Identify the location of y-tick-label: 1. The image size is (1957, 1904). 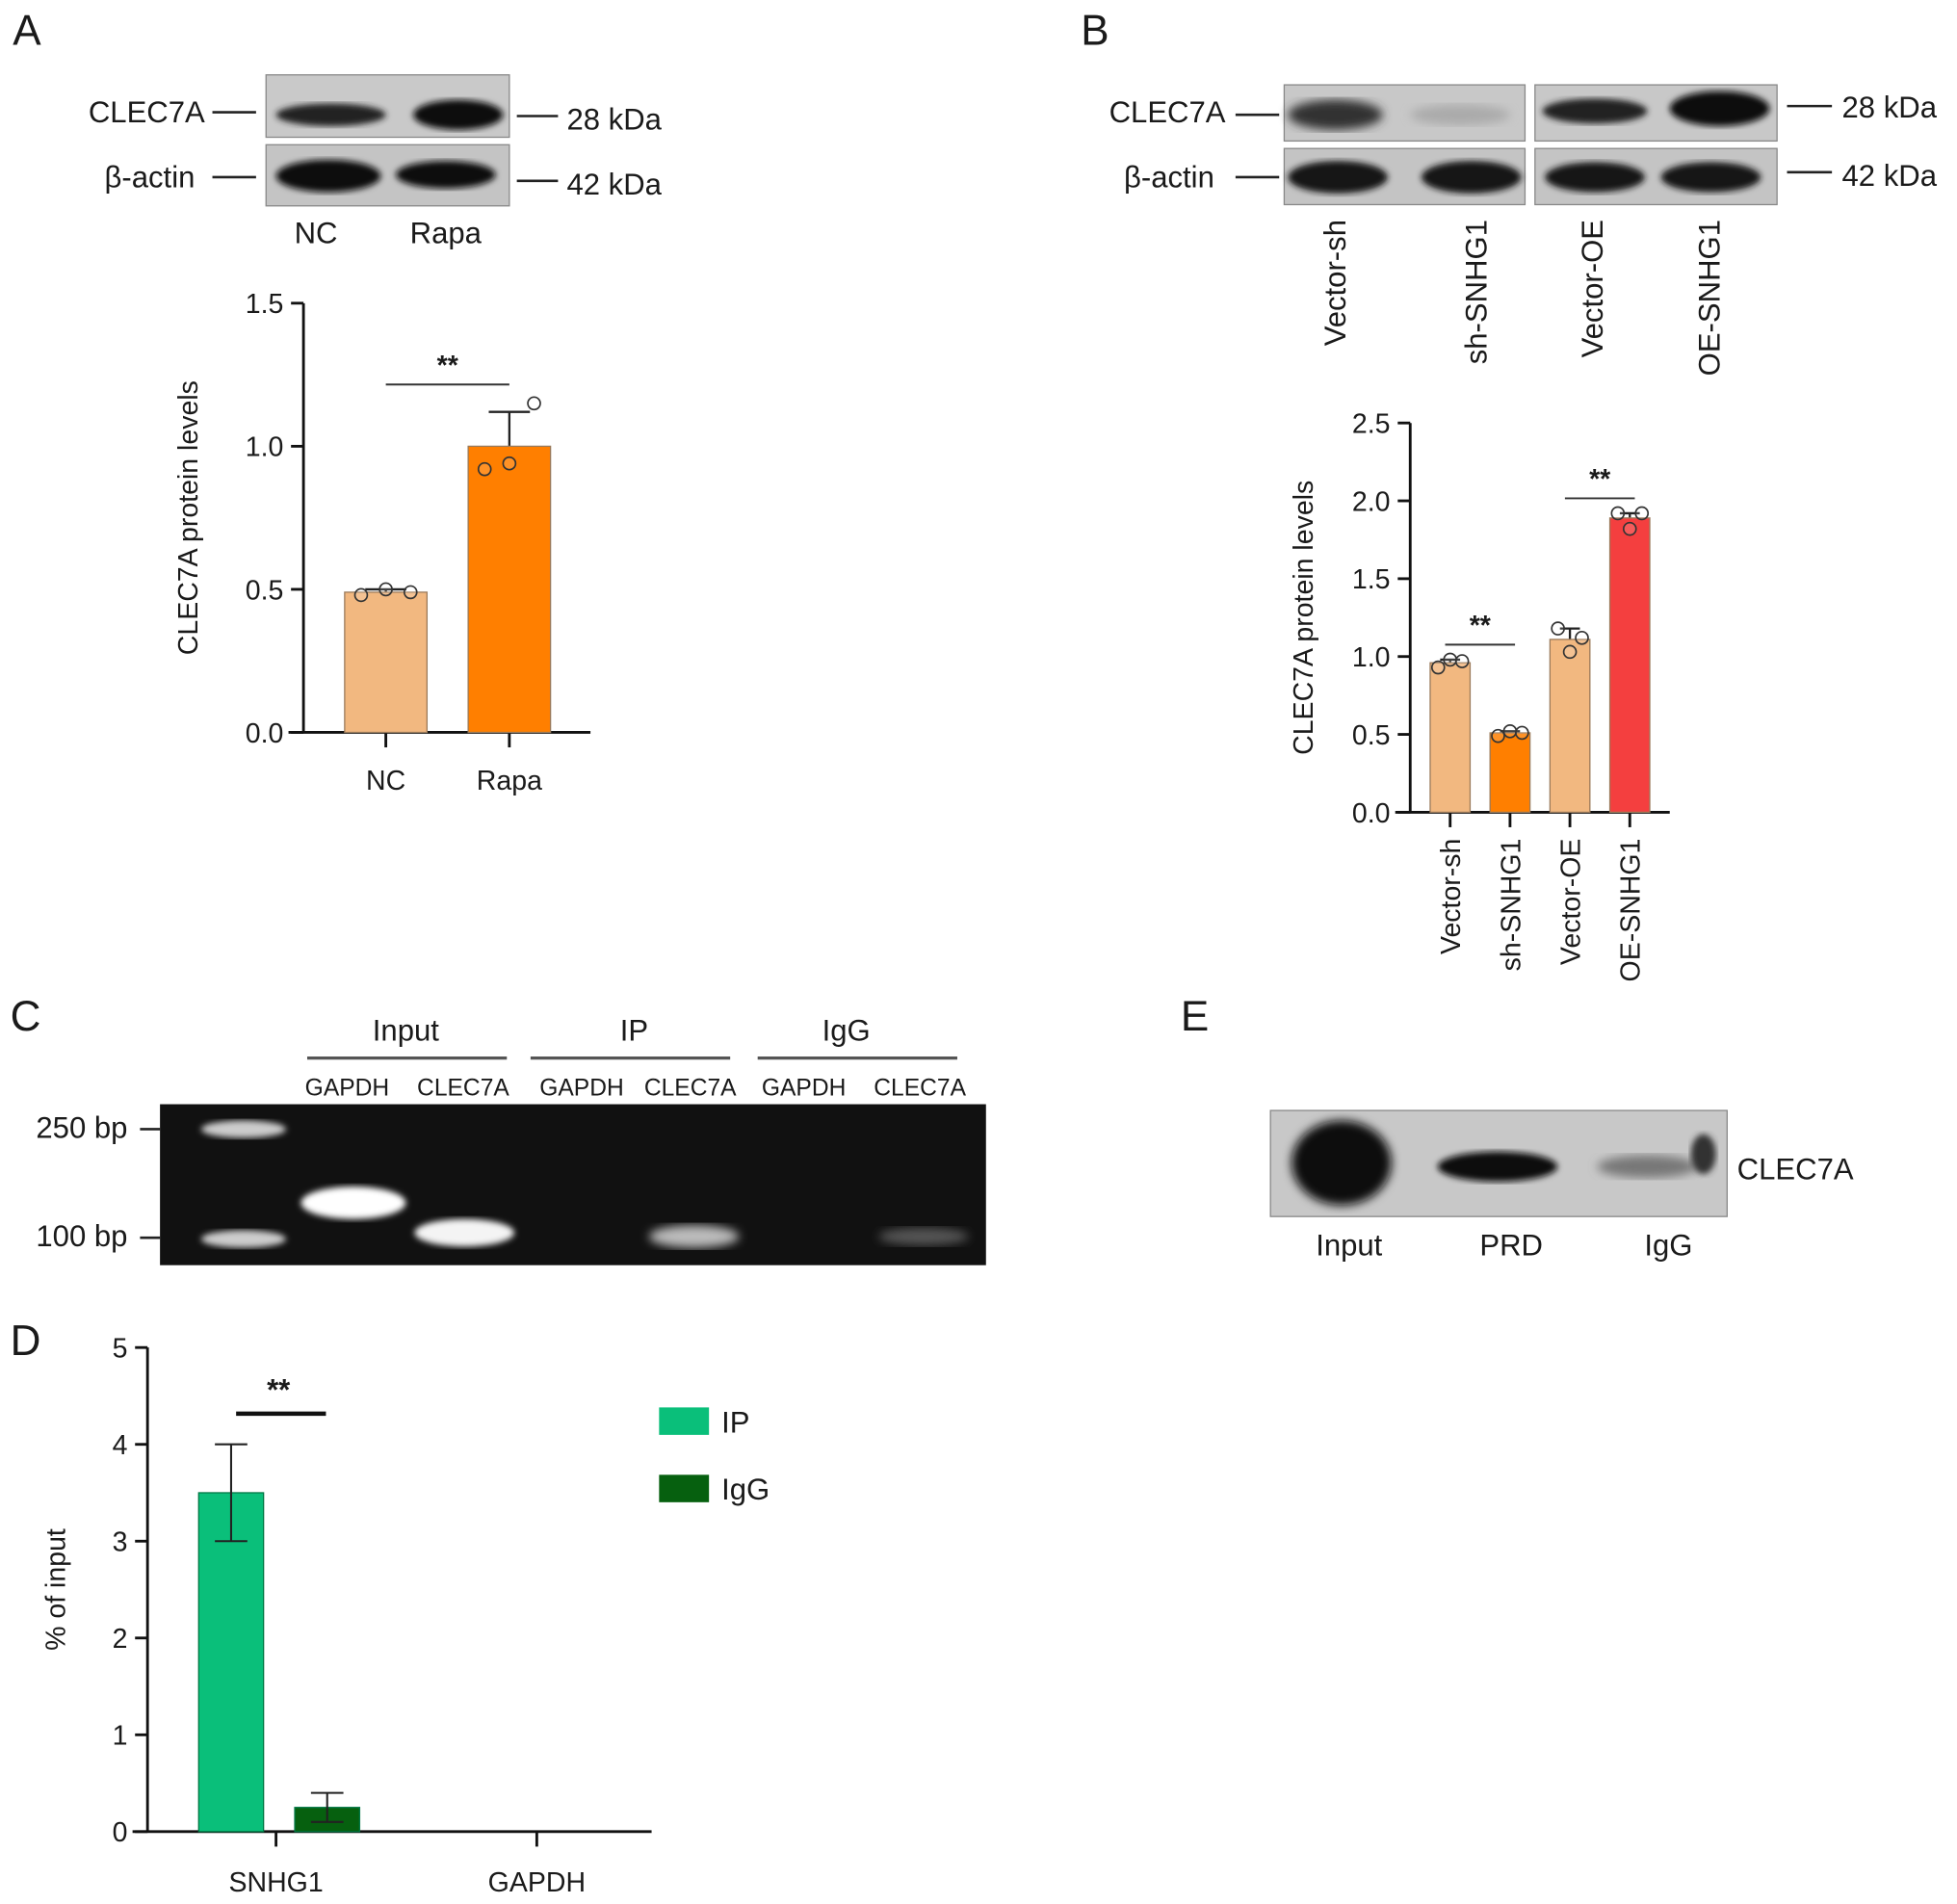
(120, 1736).